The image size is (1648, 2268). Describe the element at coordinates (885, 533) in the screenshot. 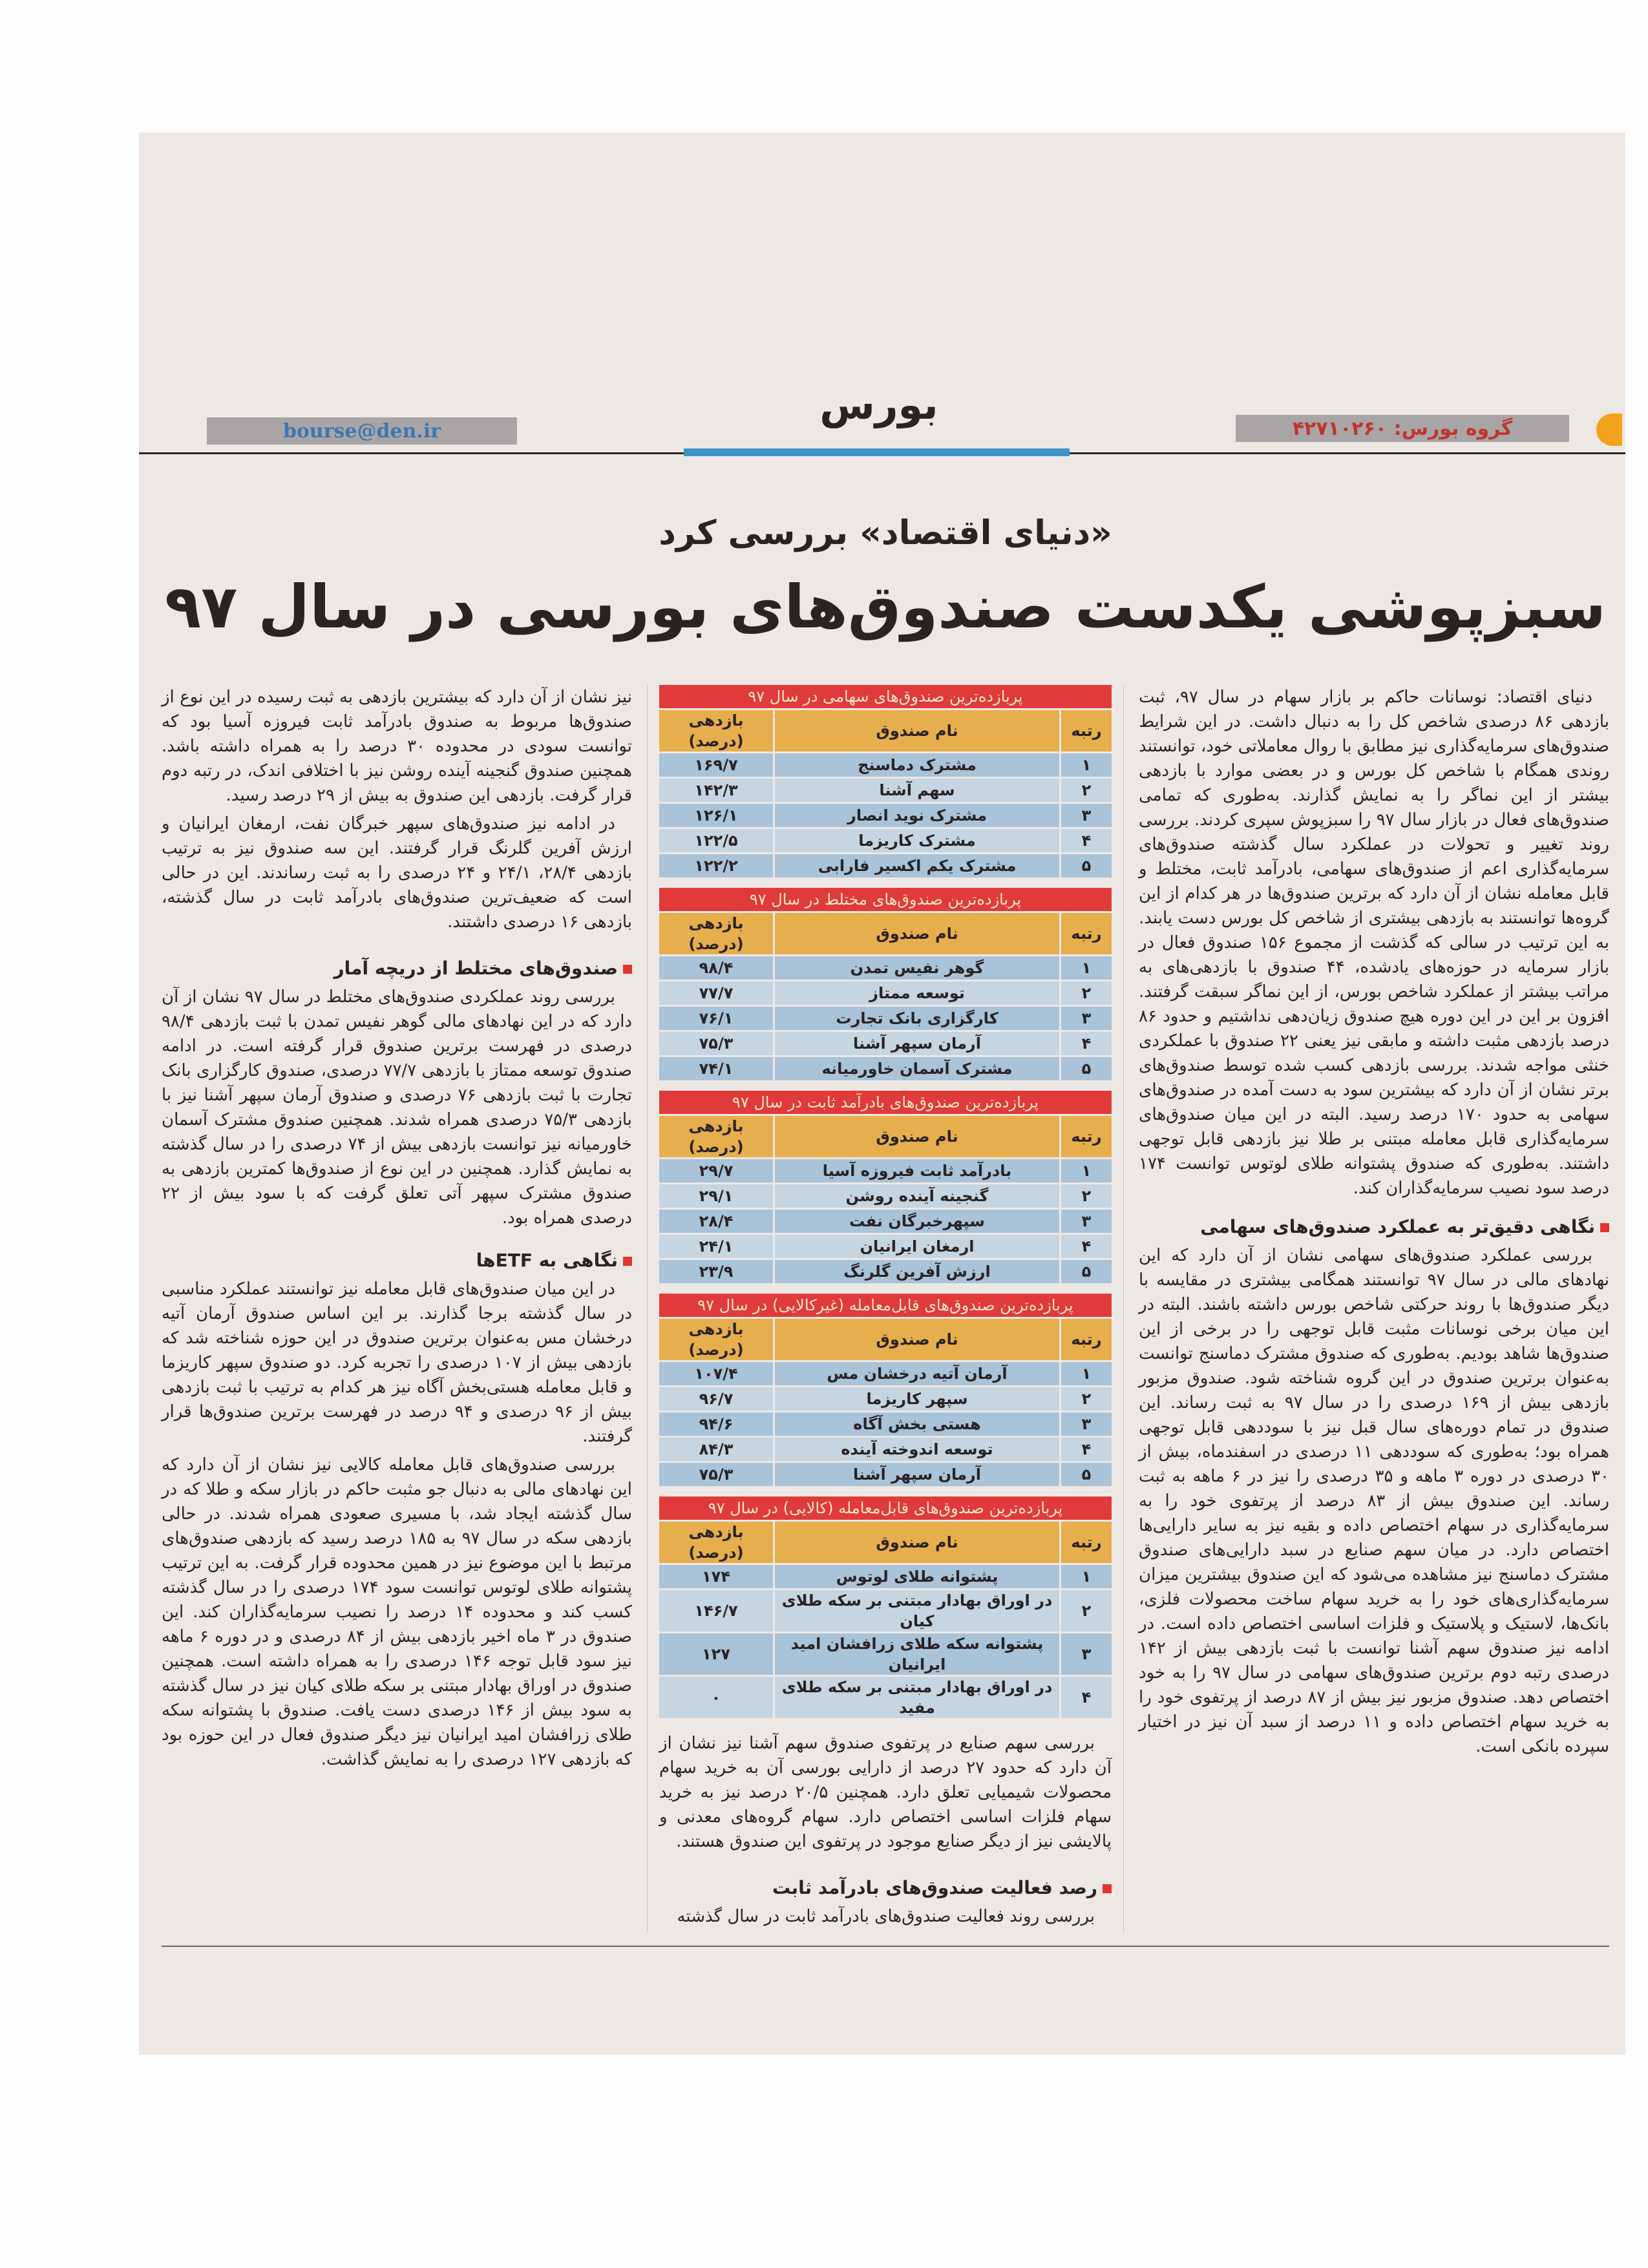

I see `article-kicker: «دنیای اقتصاد» بررسی کرد` at that location.